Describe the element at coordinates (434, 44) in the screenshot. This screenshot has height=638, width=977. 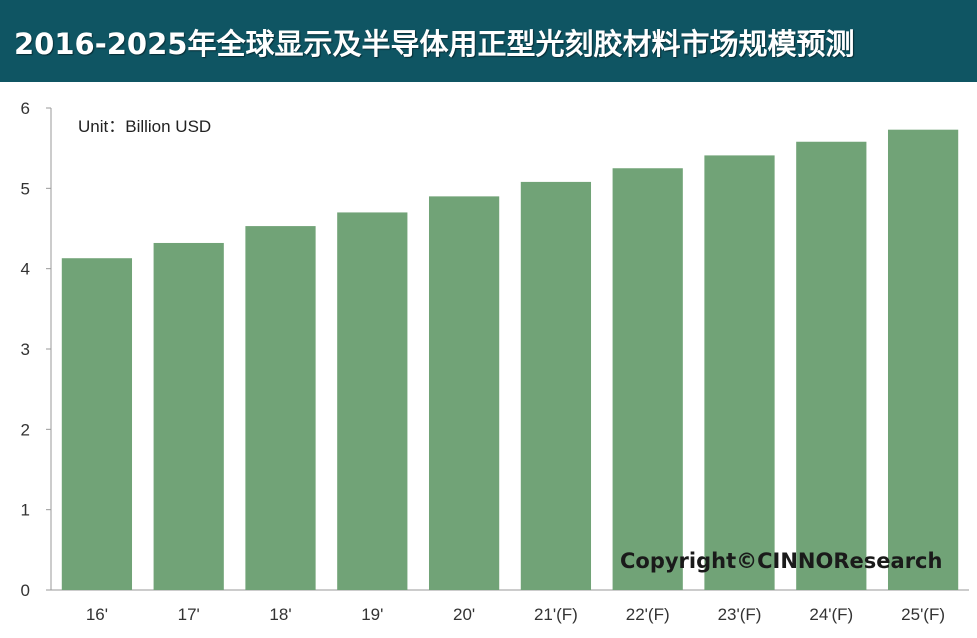
I see `chart-title: 2016-2025年全球显示及半导体用正型光刻胶材料市场规模预测` at that location.